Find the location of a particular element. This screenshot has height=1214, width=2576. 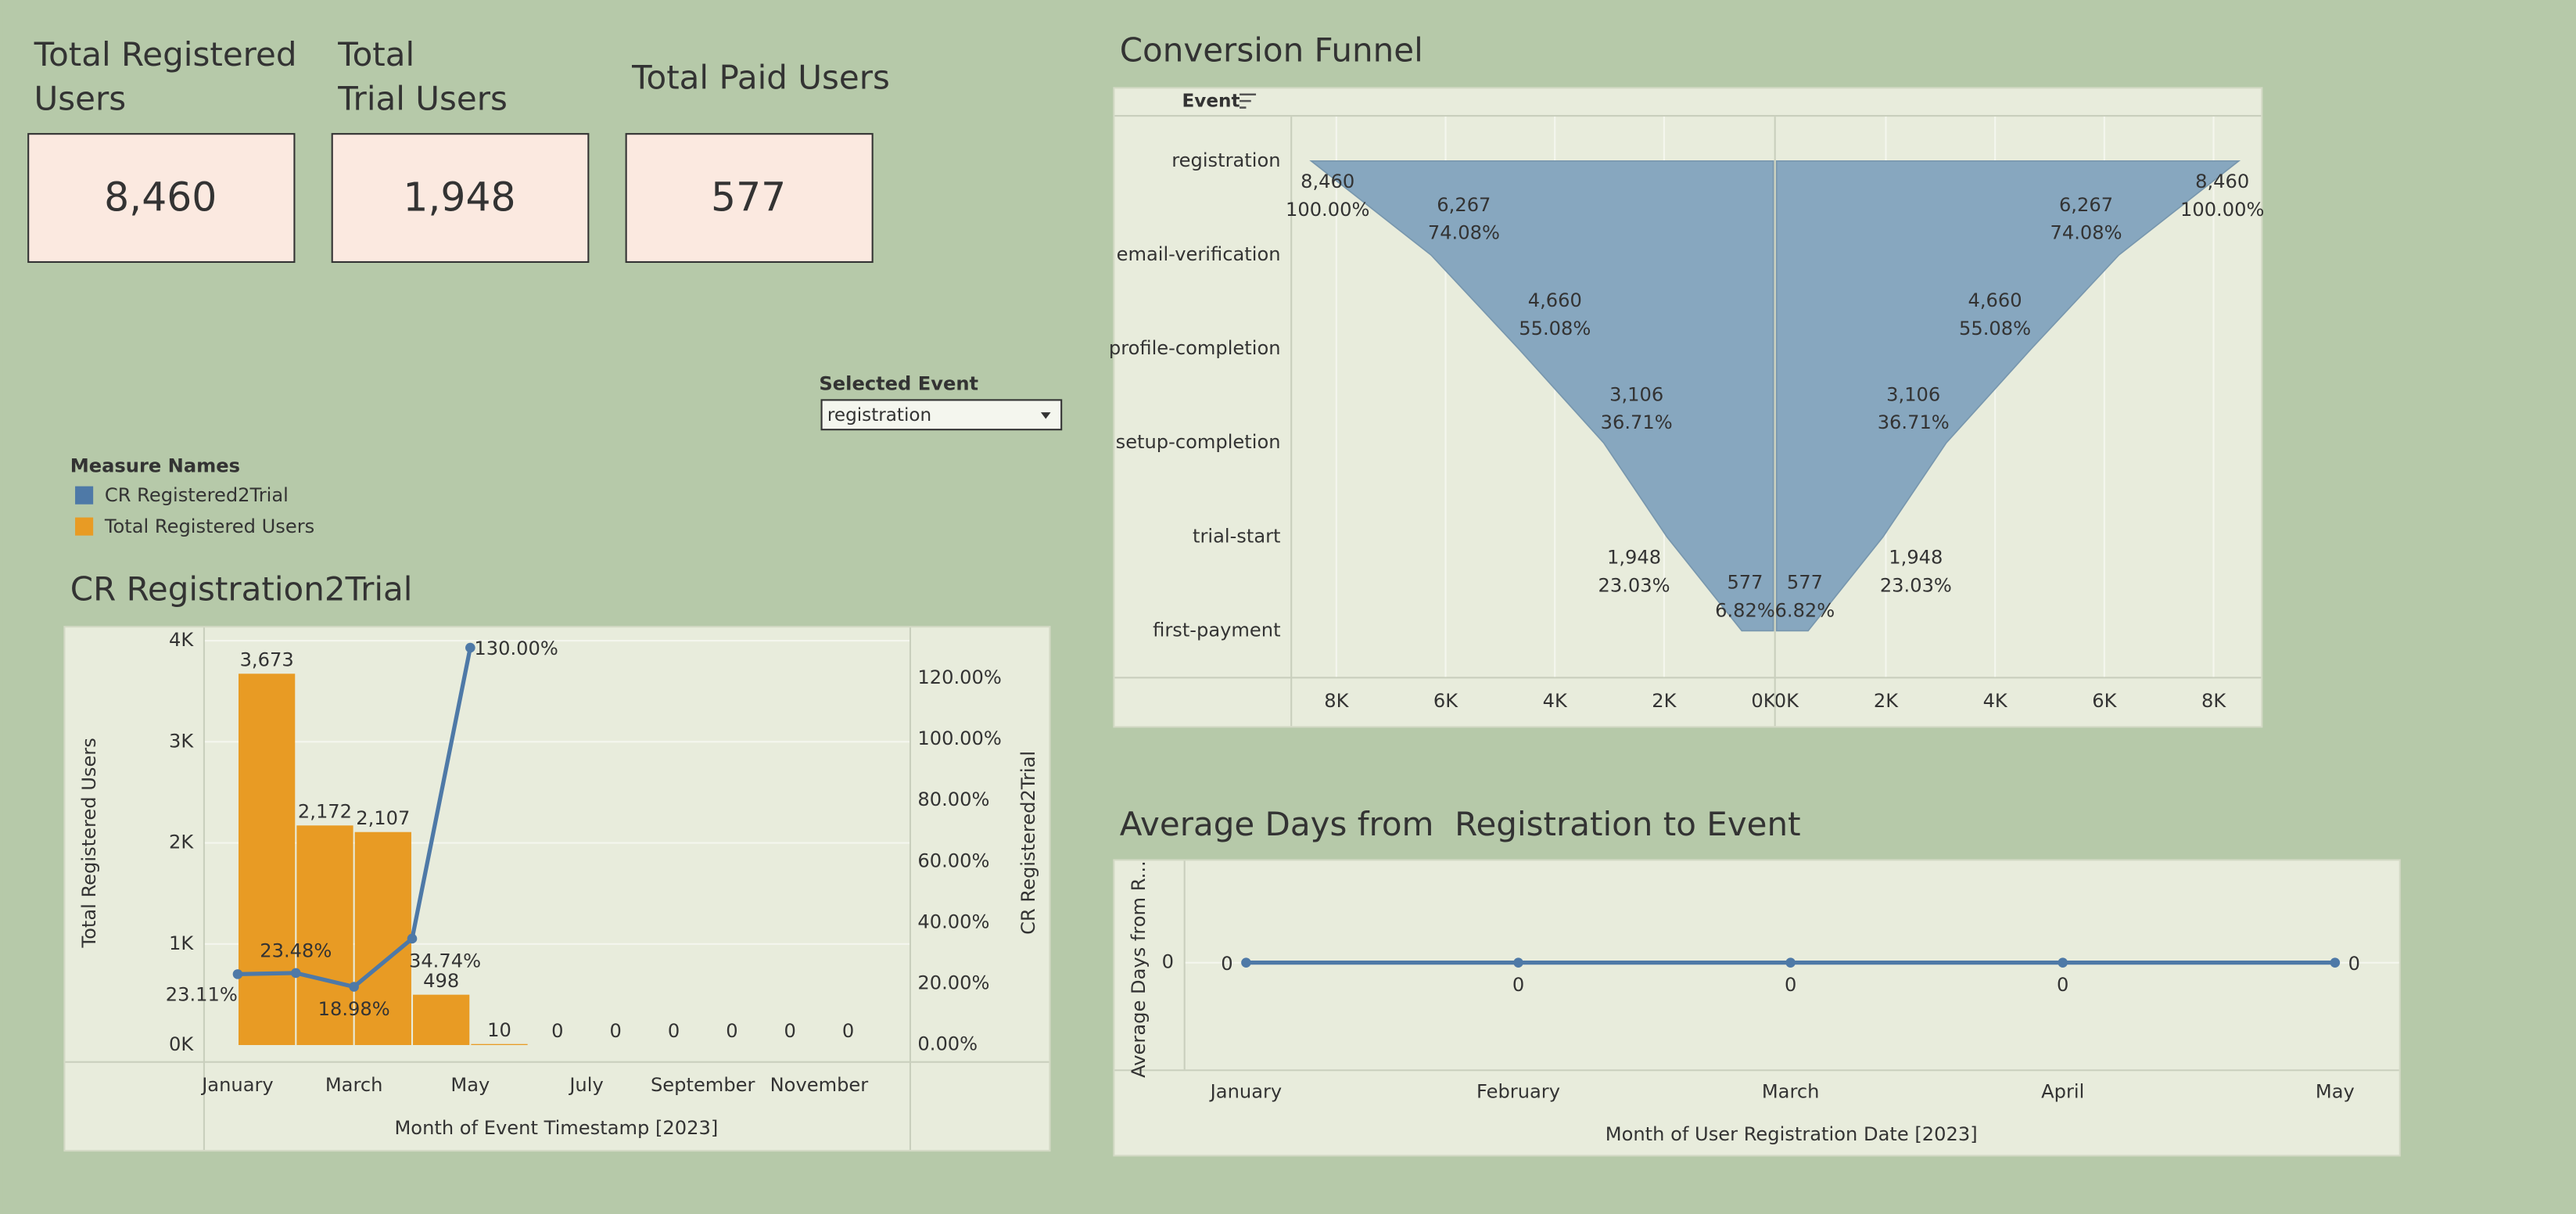

bar-label: 10 is located at coordinates (499, 1030).